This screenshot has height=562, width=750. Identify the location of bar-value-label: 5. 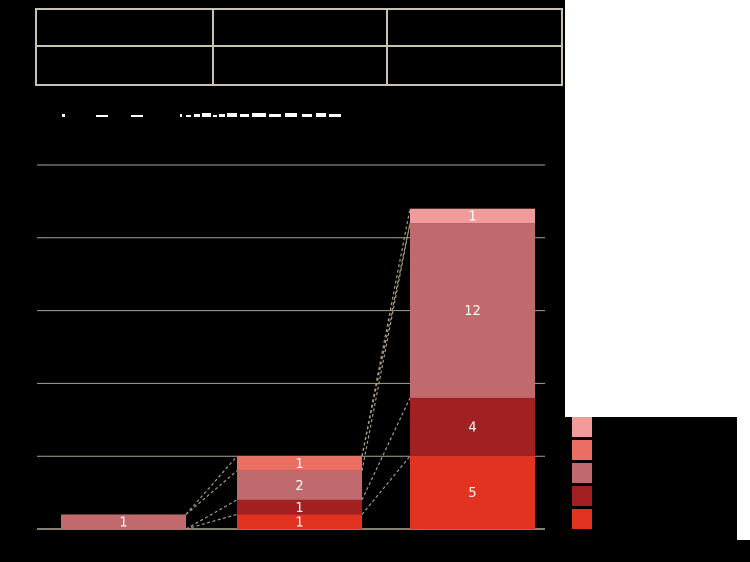
(472, 493).